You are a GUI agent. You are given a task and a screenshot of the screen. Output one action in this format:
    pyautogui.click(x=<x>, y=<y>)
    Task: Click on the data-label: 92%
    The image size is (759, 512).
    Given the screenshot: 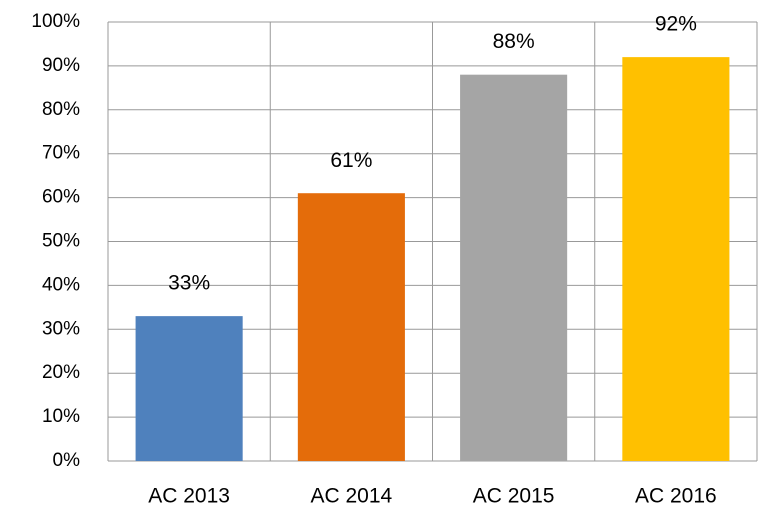 What is the action you would take?
    pyautogui.click(x=676, y=24)
    